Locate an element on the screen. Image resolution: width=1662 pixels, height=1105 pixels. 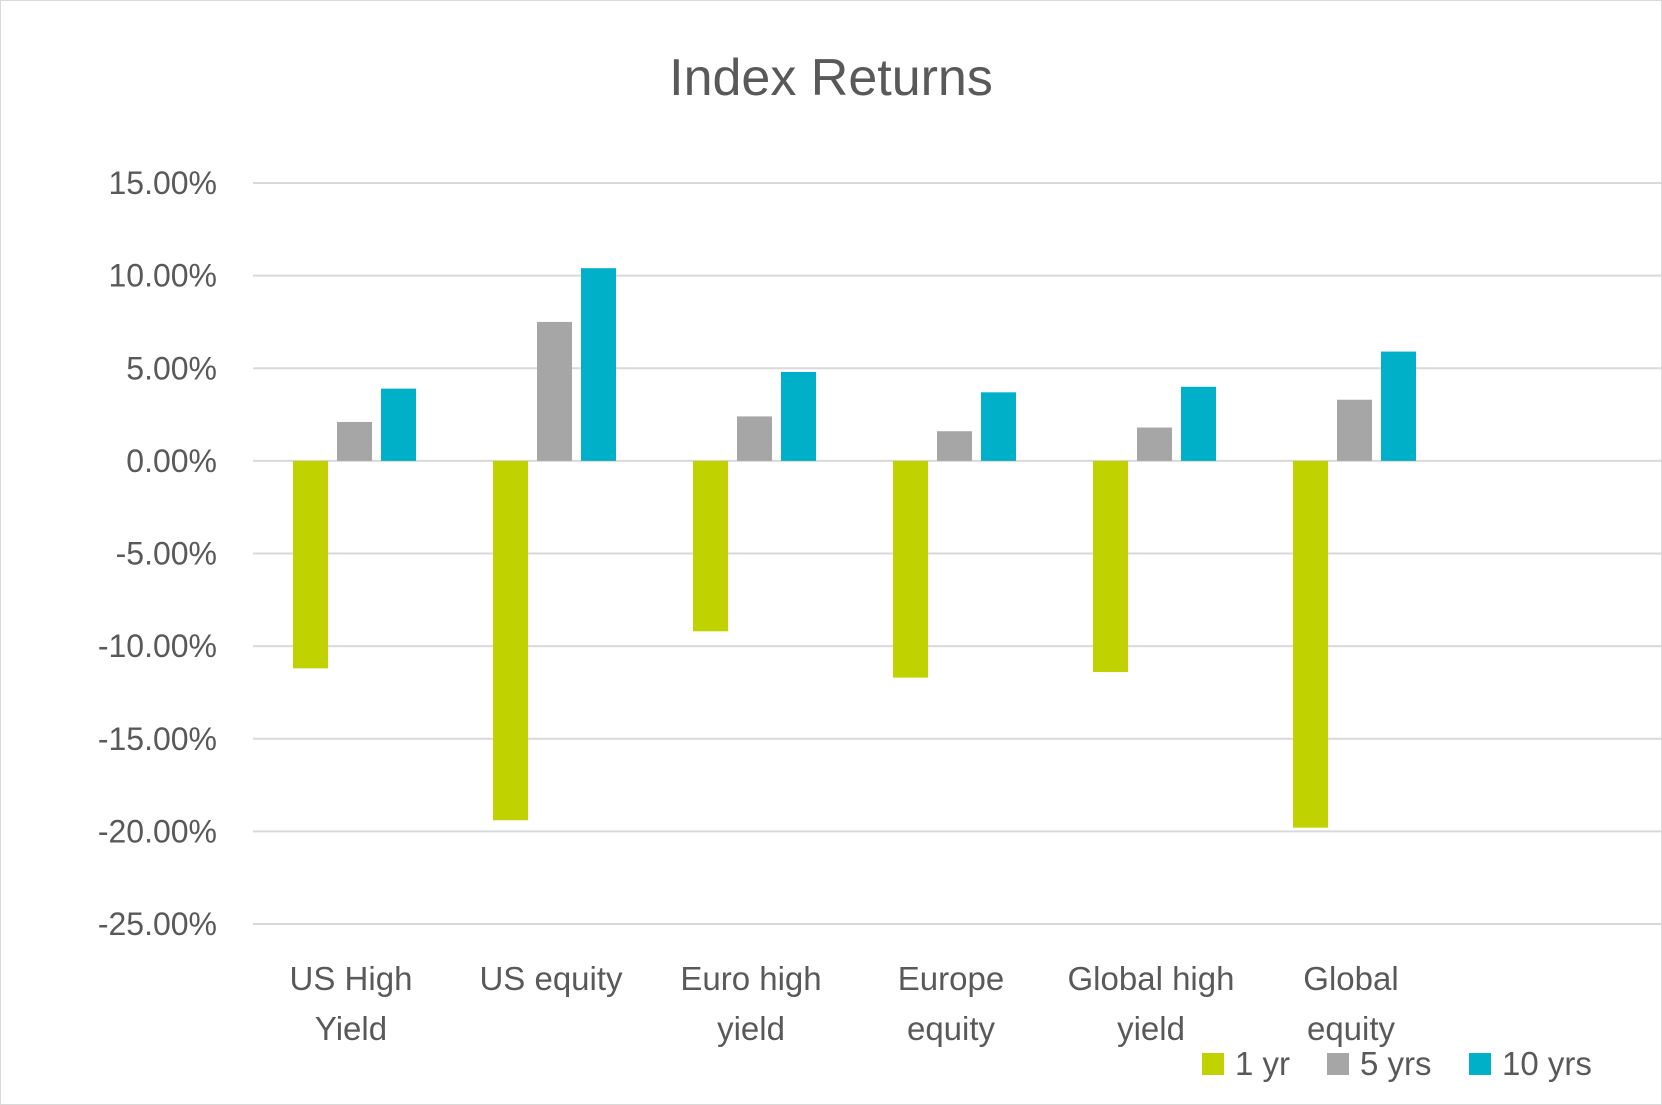
x-category-label: Euro high is located at coordinates (750, 978).